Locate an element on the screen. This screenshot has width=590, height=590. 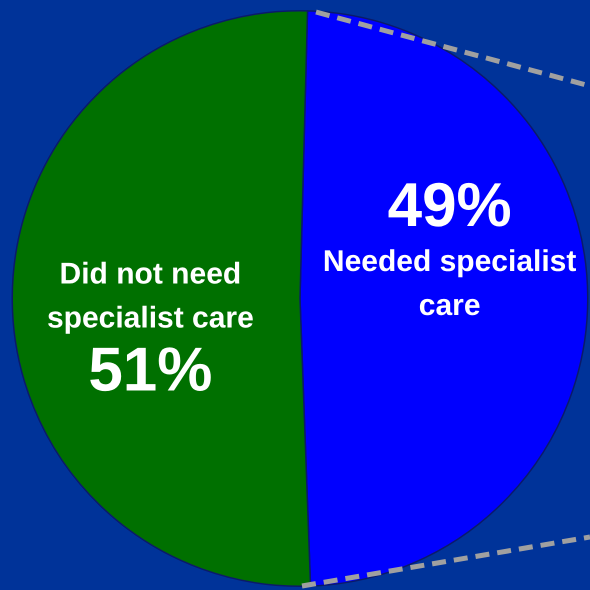
data-label: 51% is located at coordinates (150, 369).